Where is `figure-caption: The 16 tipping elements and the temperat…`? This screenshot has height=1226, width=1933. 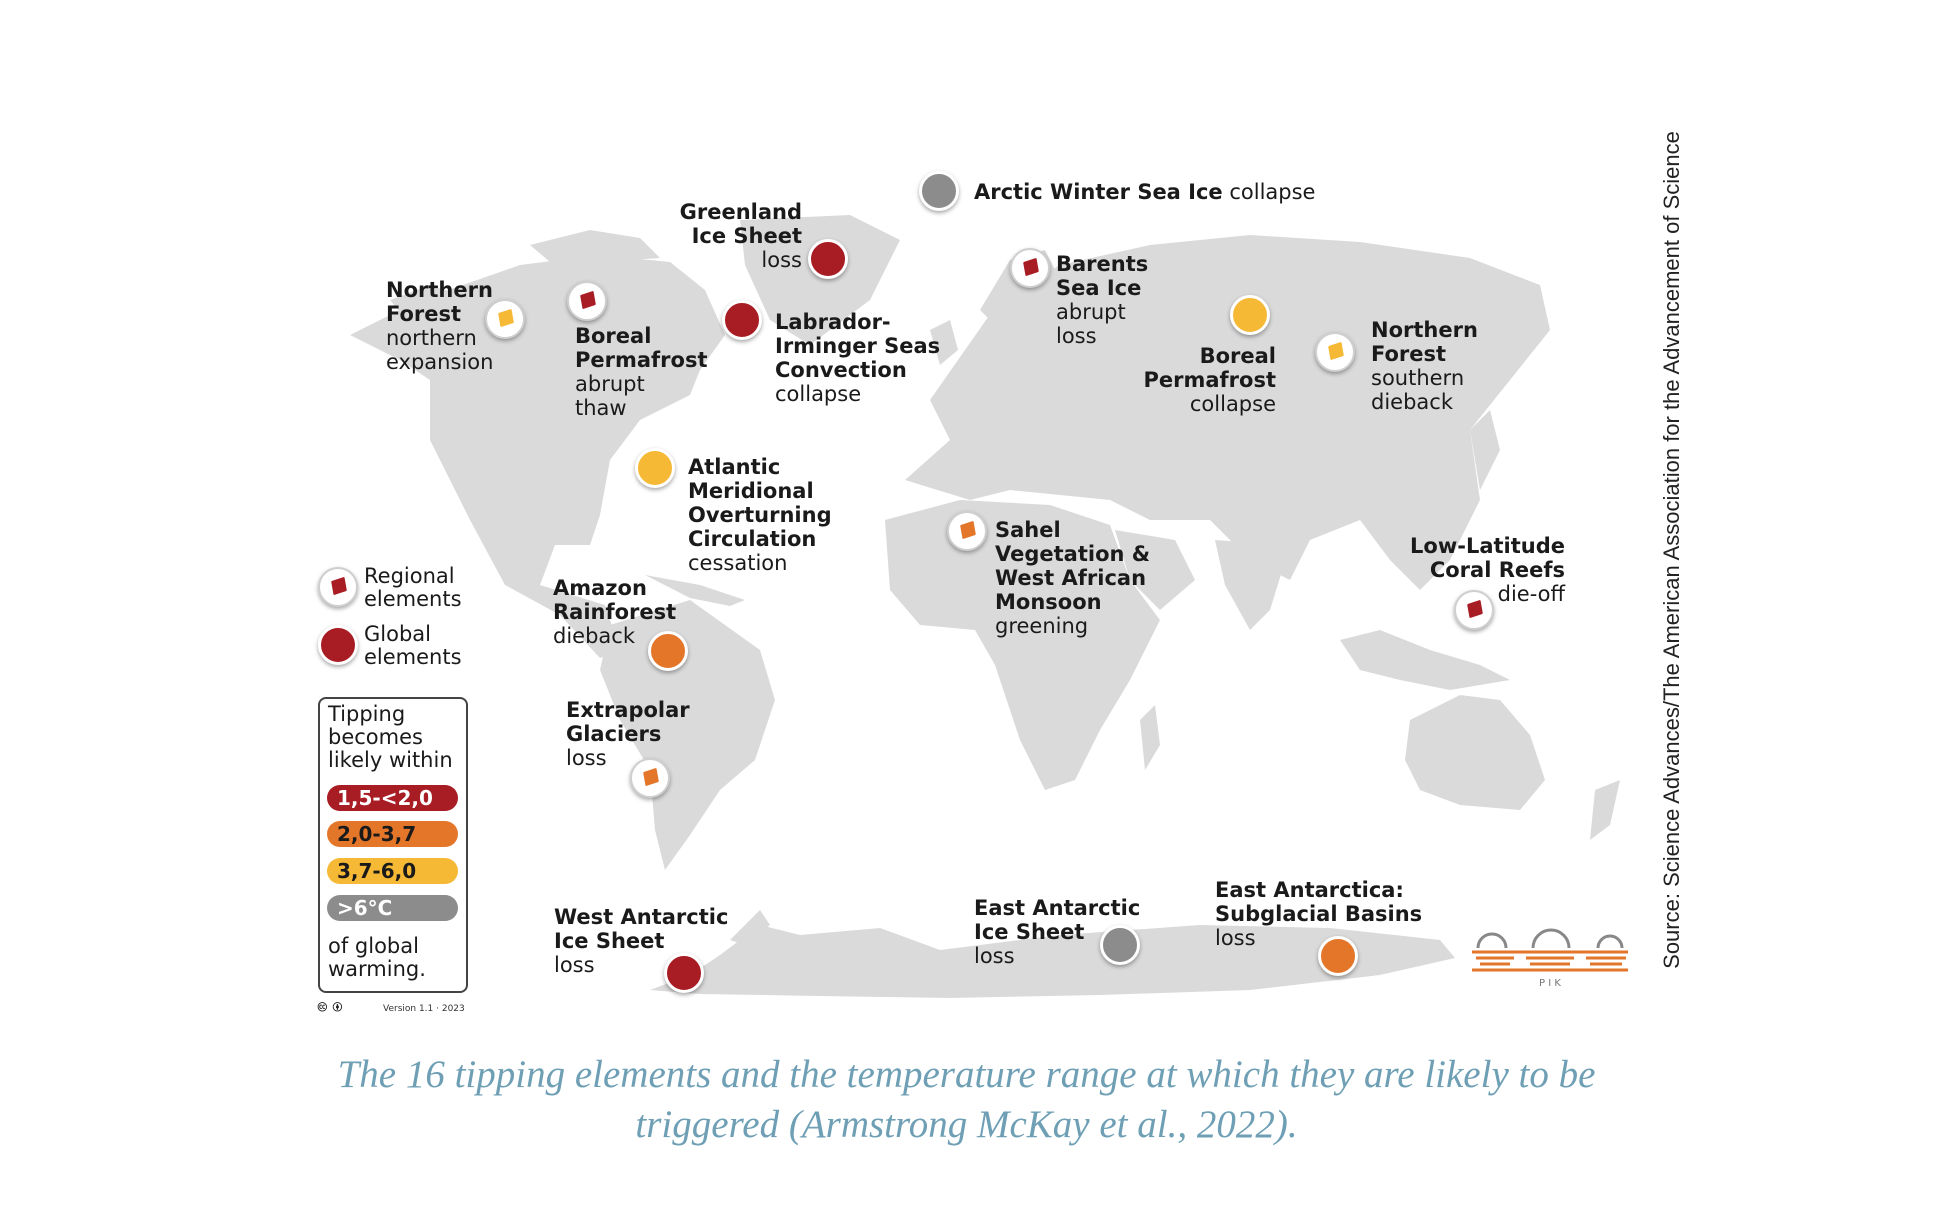 figure-caption: The 16 tipping elements and the temperat… is located at coordinates (966, 1100).